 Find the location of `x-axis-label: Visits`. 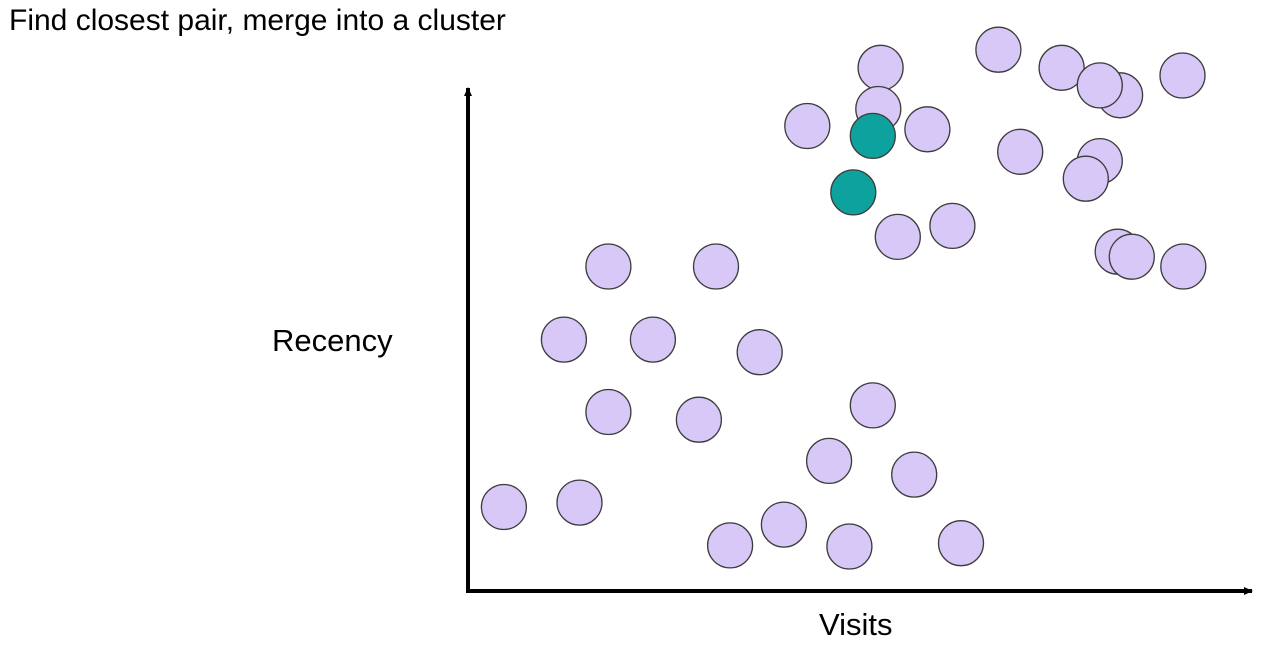

x-axis-label: Visits is located at coordinates (856, 624).